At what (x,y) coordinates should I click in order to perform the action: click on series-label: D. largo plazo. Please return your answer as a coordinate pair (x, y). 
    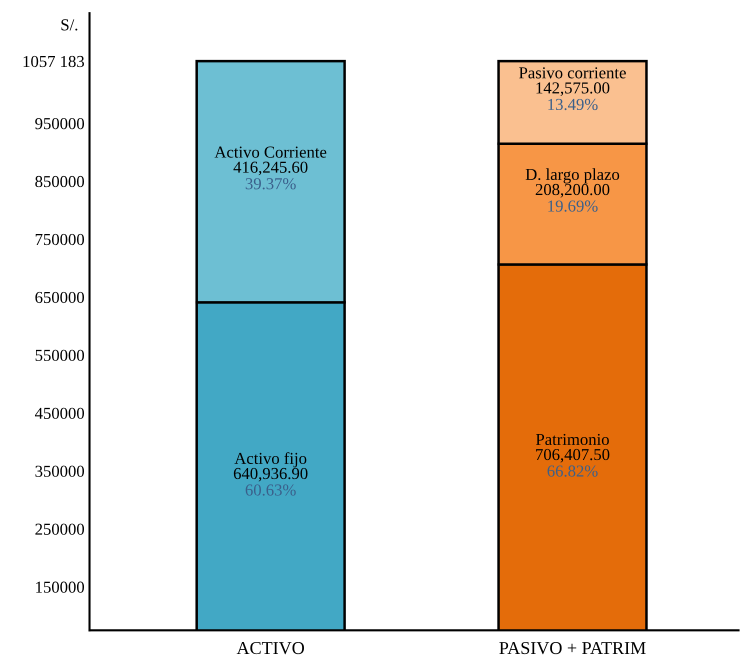
    Looking at the image, I should click on (573, 176).